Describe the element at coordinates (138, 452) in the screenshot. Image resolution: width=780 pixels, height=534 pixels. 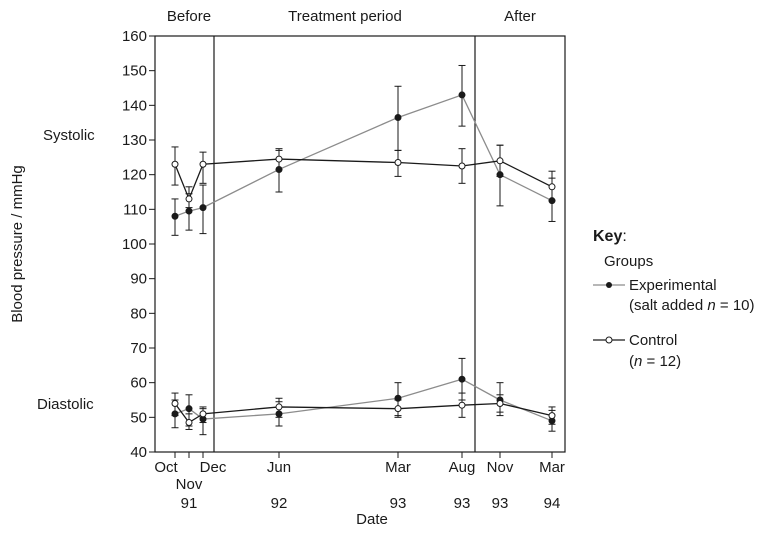
I see `y-tick-label: 40` at that location.